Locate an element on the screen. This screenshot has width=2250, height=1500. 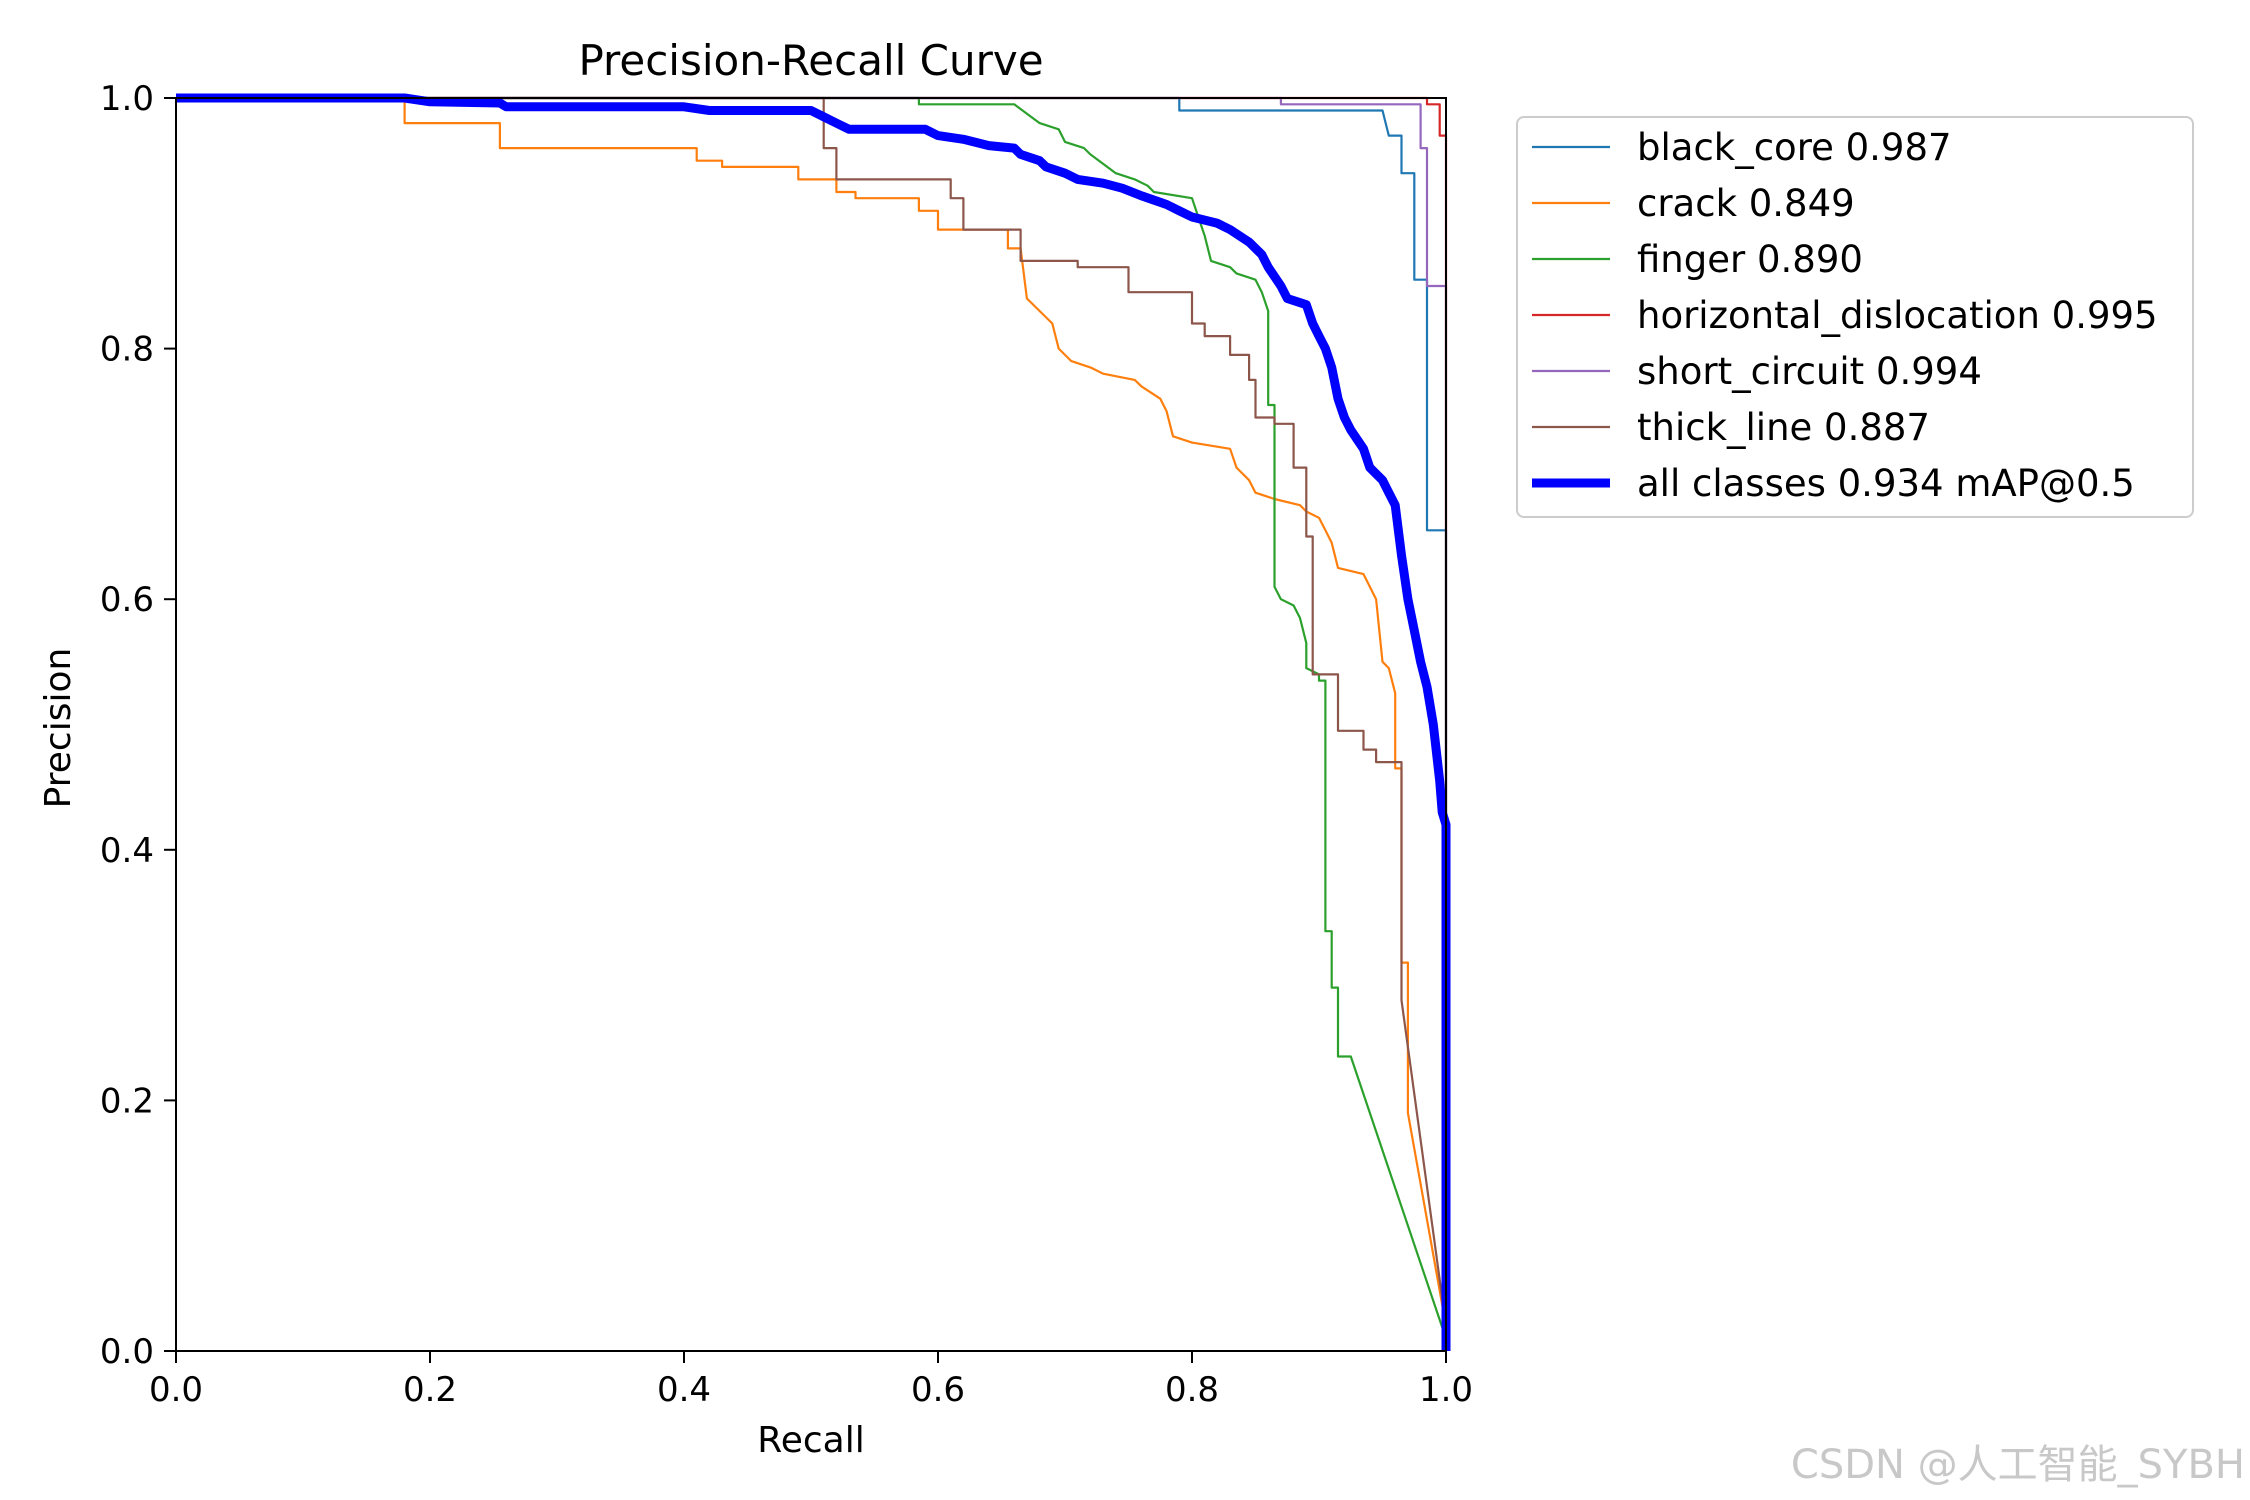
legend-label-3: horizontal_dislocation 0.995 is located at coordinates (1897, 315).